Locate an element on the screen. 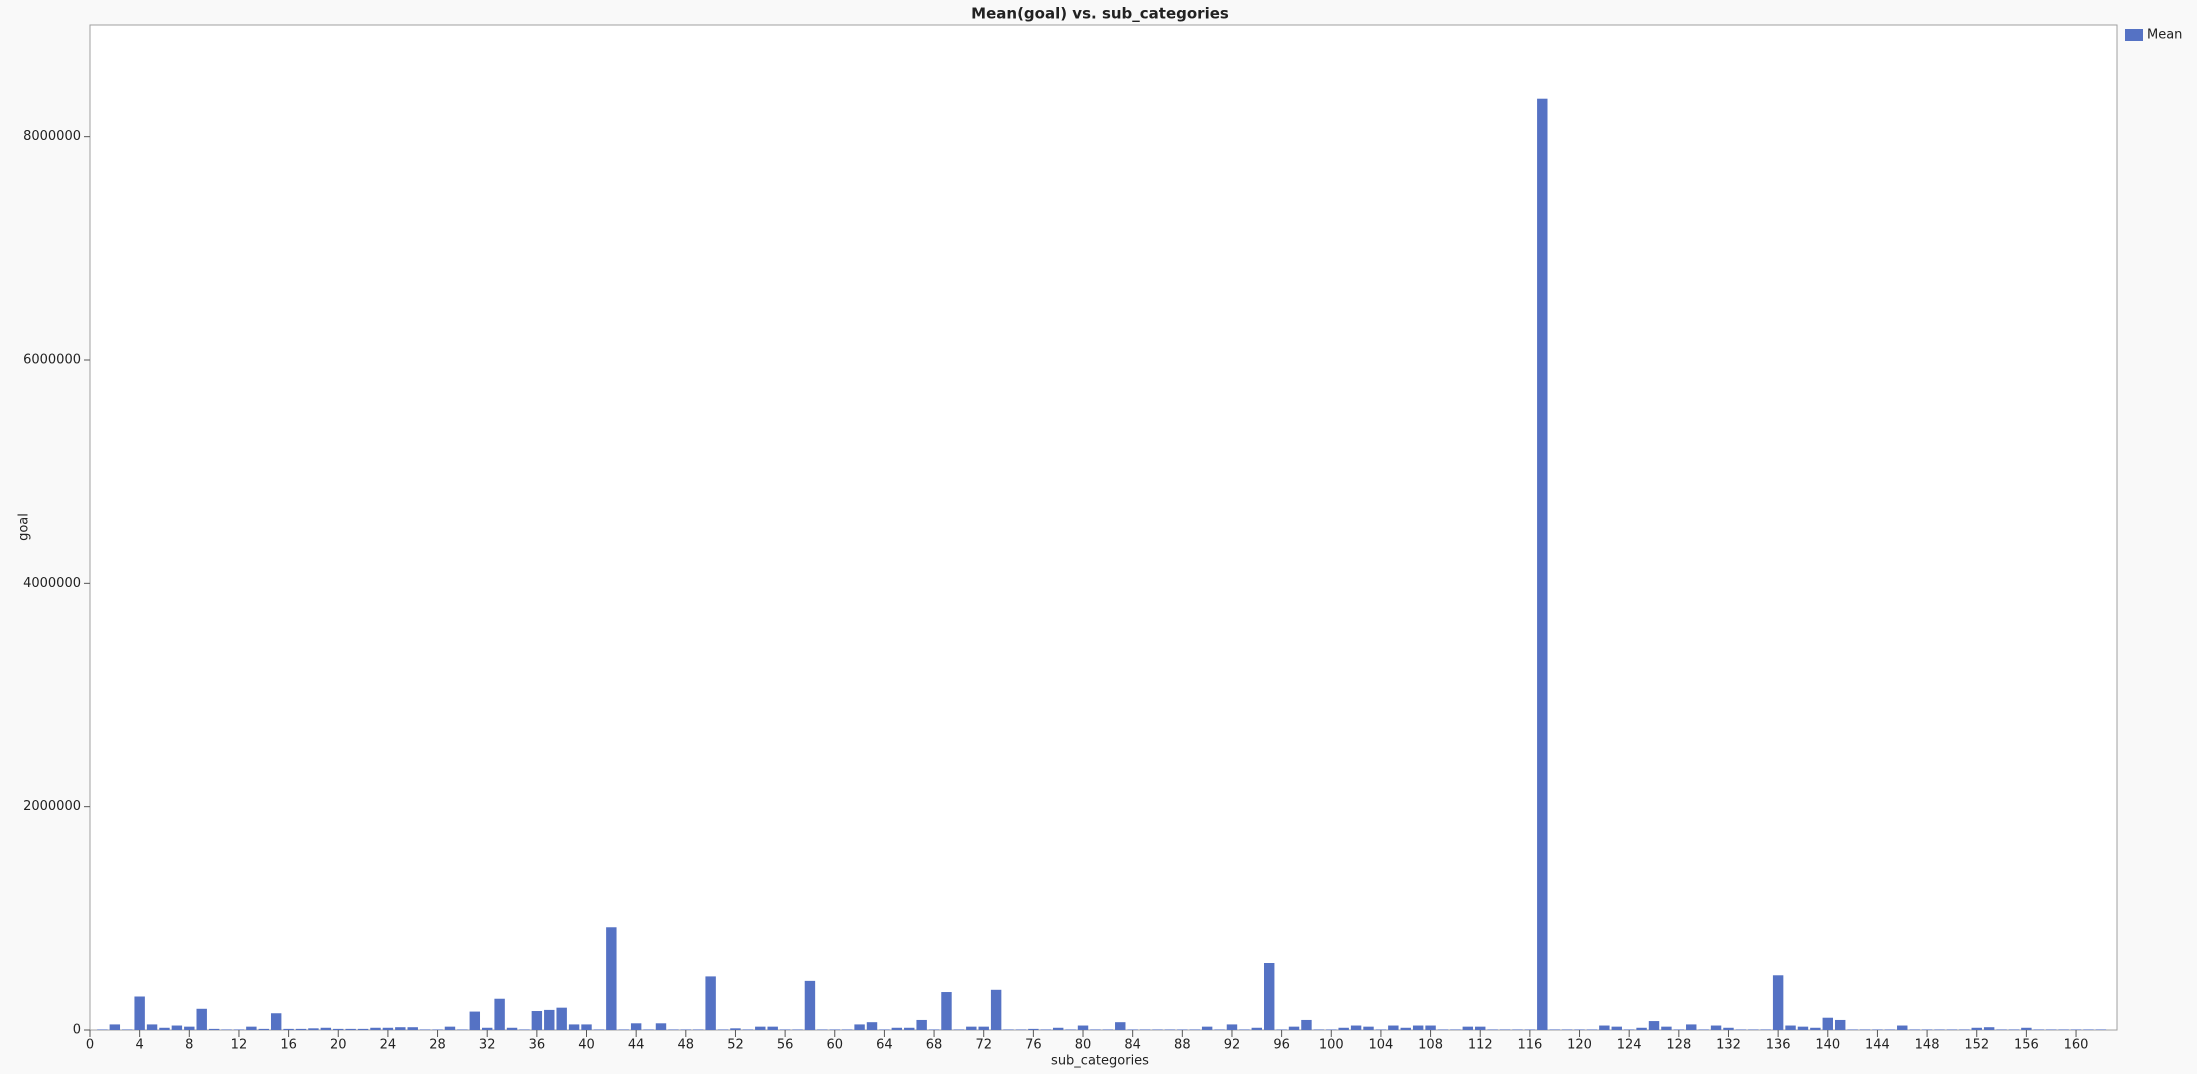 The height and width of the screenshot is (1074, 2197). x-tick-label: 52 is located at coordinates (735, 1045).